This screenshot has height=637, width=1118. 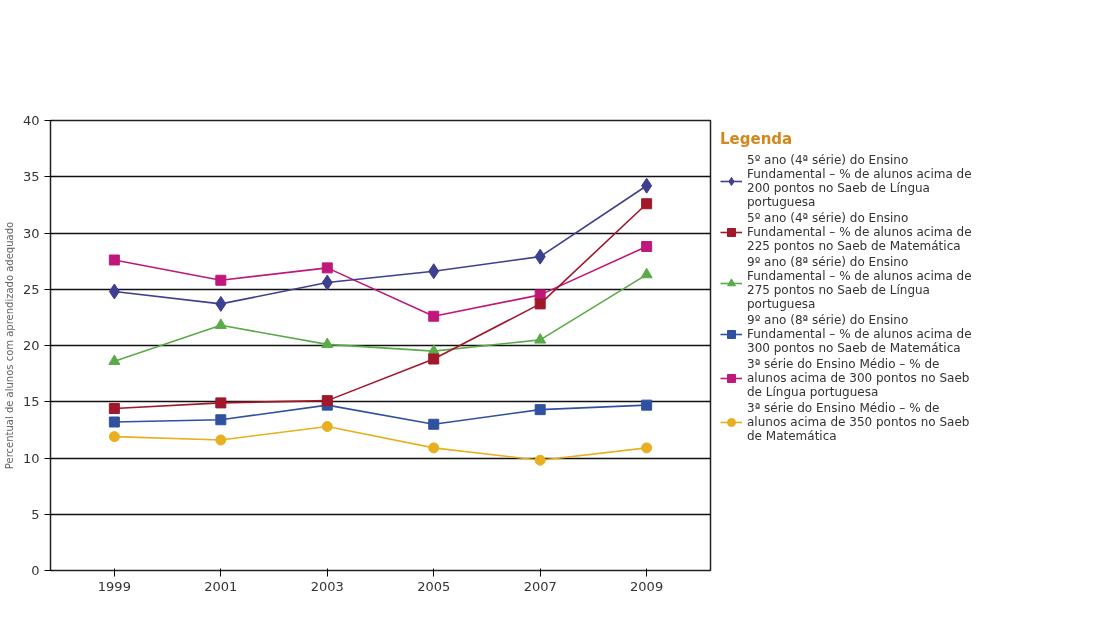 What do you see at coordinates (647, 586) in the screenshot?
I see `x-tick-label: 2009` at bounding box center [647, 586].